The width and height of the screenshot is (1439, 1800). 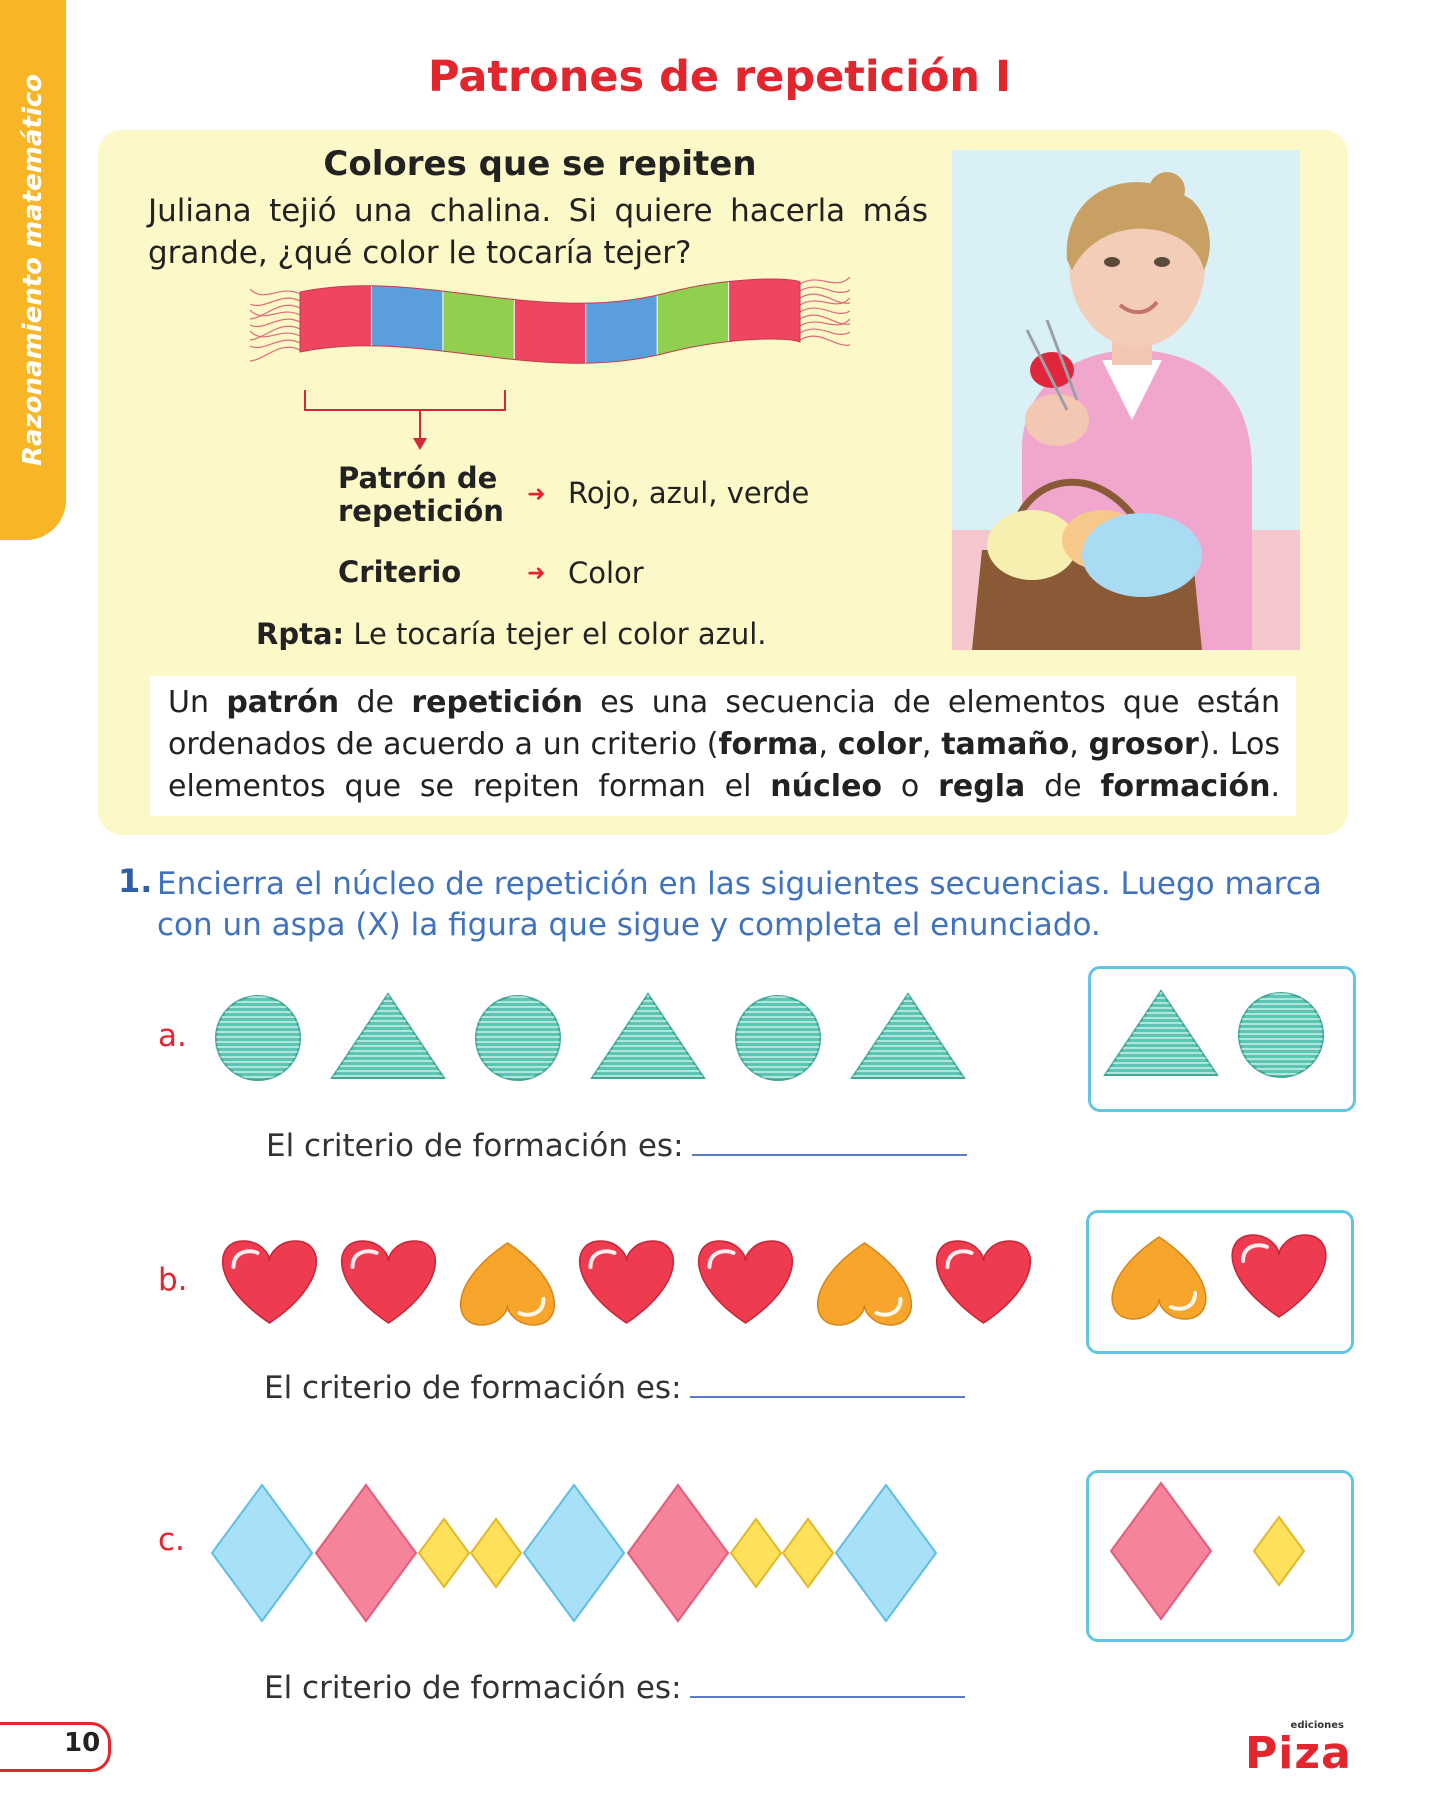 I want to click on scarf-illustration, so click(x=550, y=363).